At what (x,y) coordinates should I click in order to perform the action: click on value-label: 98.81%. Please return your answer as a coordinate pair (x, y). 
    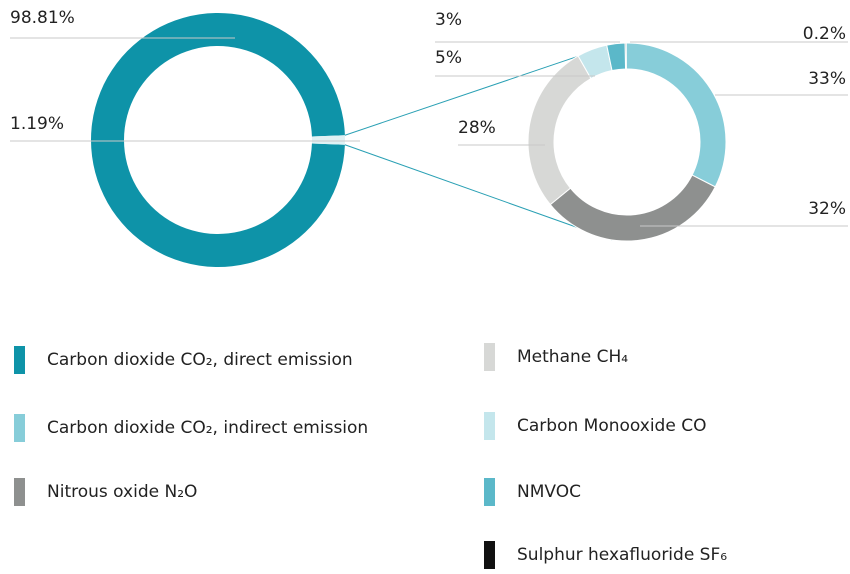
    Looking at the image, I should click on (42, 18).